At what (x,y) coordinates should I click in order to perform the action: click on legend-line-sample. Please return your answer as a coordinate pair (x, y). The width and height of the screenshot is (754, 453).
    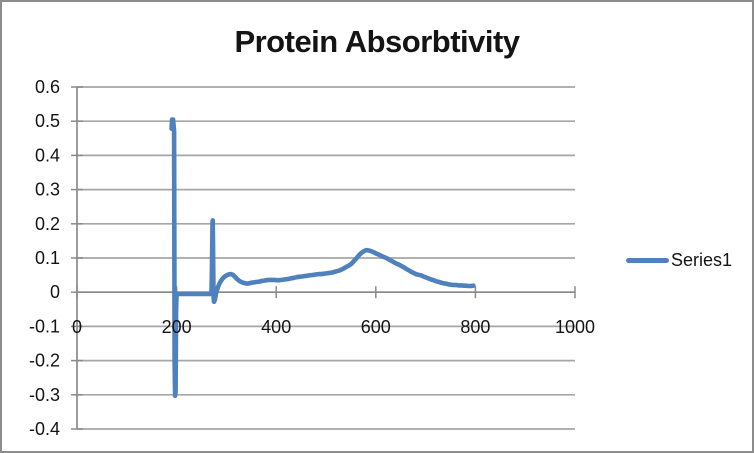
    Looking at the image, I should click on (647, 260).